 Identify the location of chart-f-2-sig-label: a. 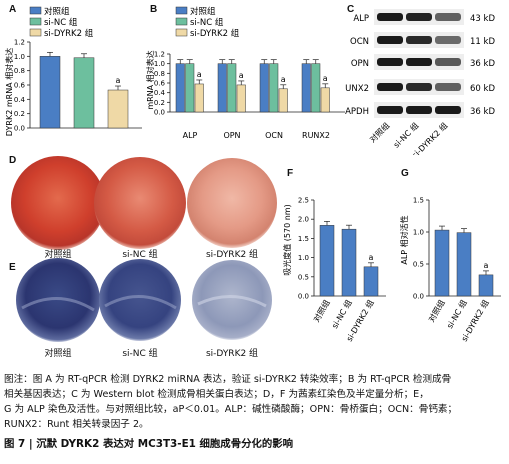
(371, 257).